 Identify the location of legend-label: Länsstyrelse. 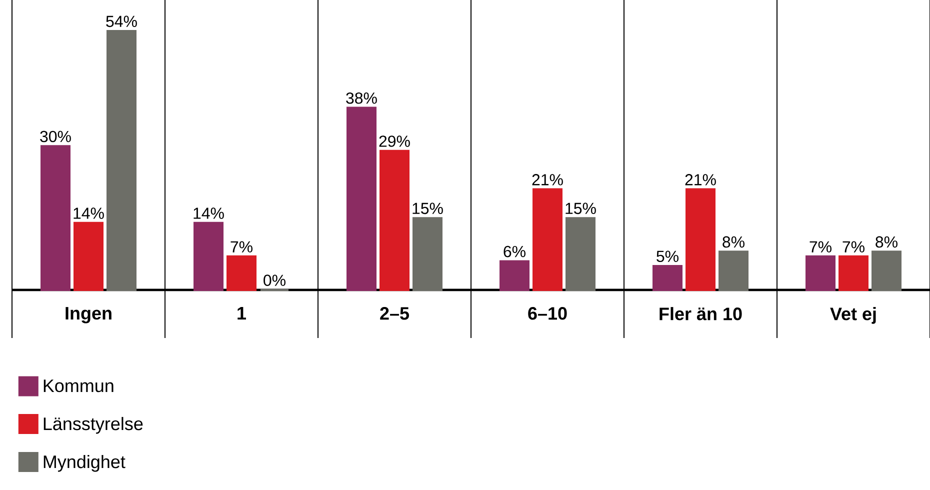
(93, 425).